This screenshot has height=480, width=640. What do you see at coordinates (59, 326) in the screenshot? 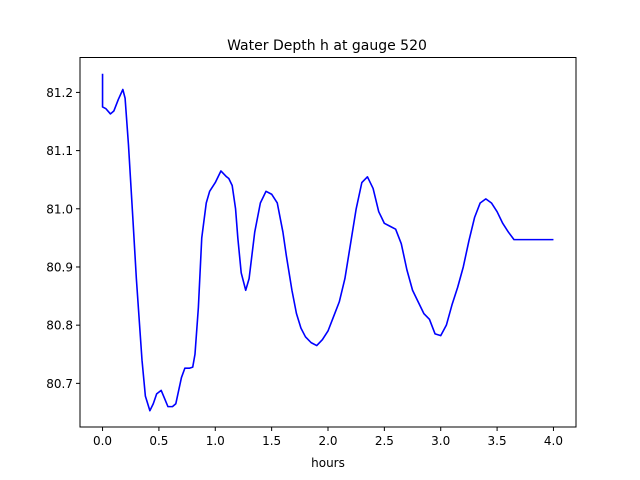
I see `y-tick-label: 80.8` at bounding box center [59, 326].